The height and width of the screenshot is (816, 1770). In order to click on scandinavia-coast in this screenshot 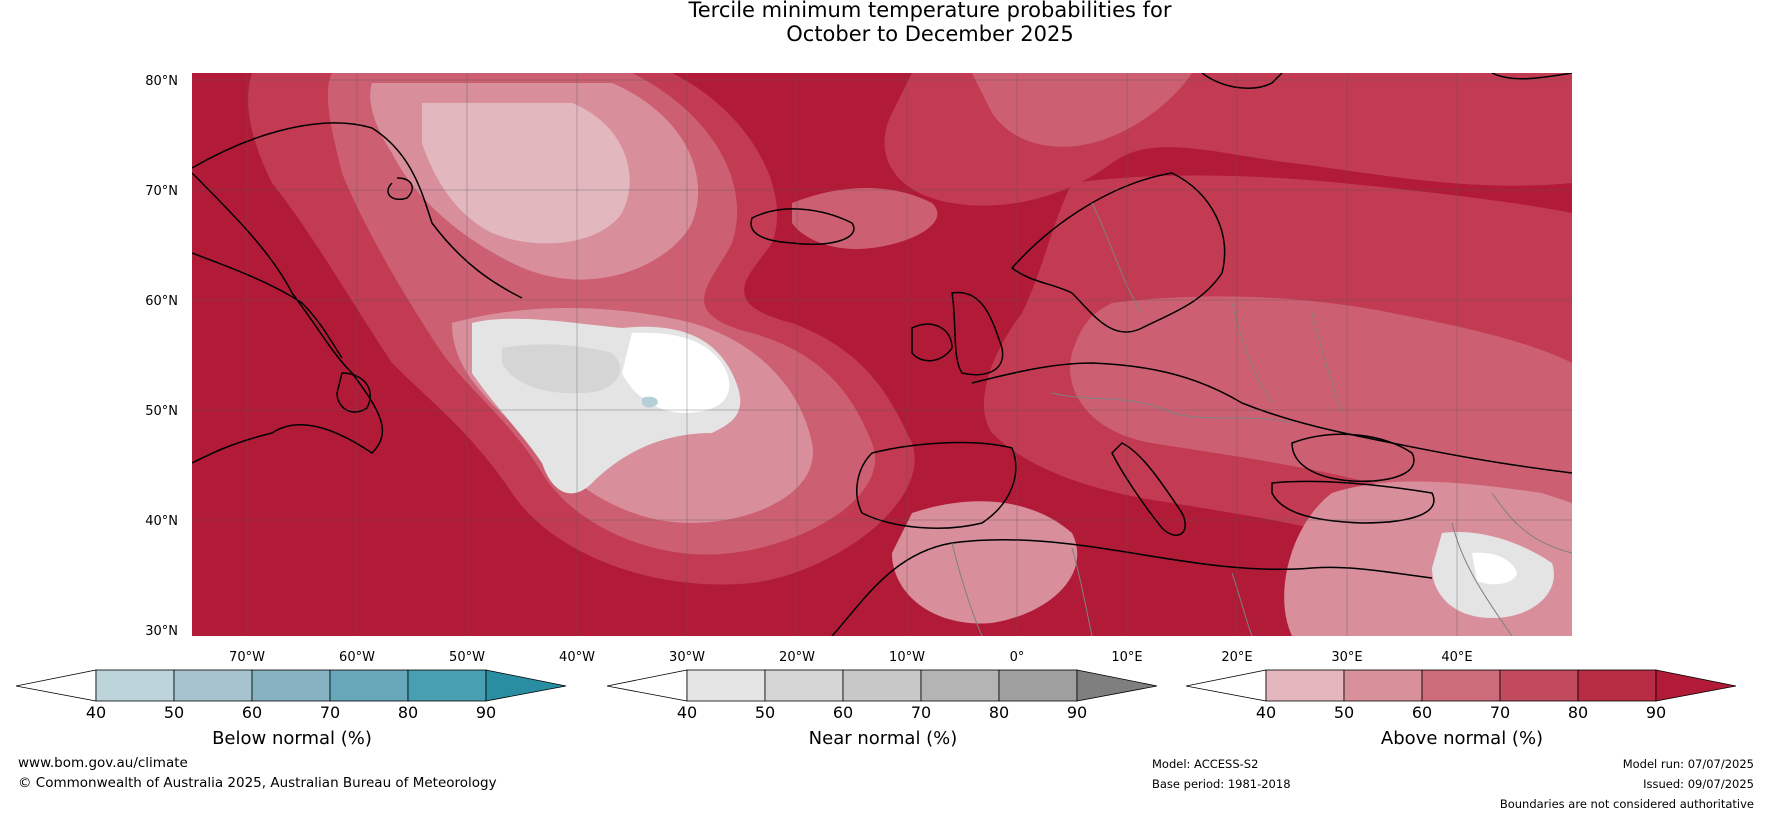, I will do `click(1118, 252)`.